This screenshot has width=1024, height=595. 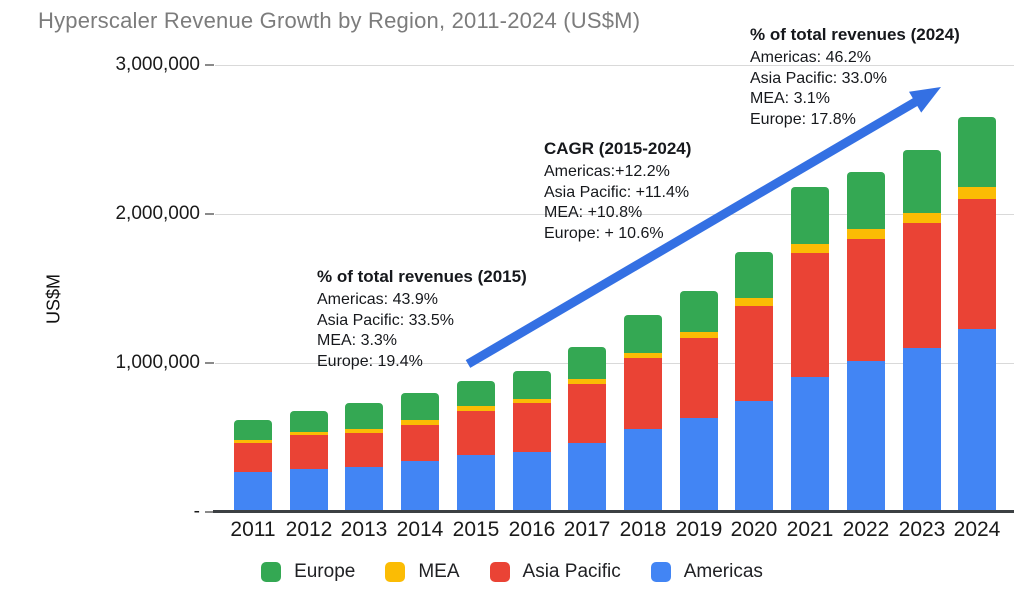 What do you see at coordinates (53, 299) in the screenshot?
I see `y-axis-title: US$M` at bounding box center [53, 299].